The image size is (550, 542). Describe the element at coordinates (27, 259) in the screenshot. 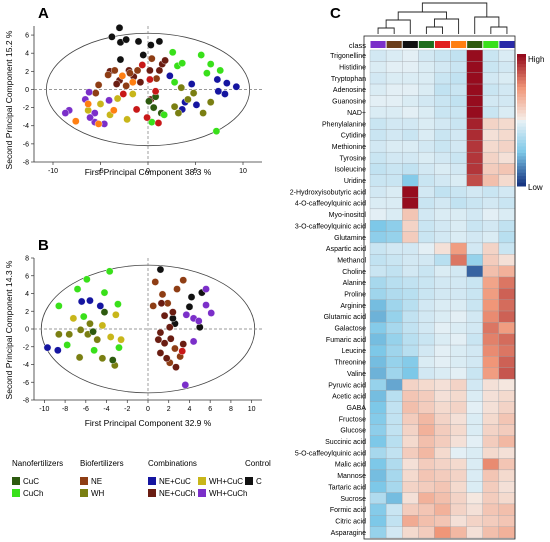

I see `y-tick-label: 8` at that location.